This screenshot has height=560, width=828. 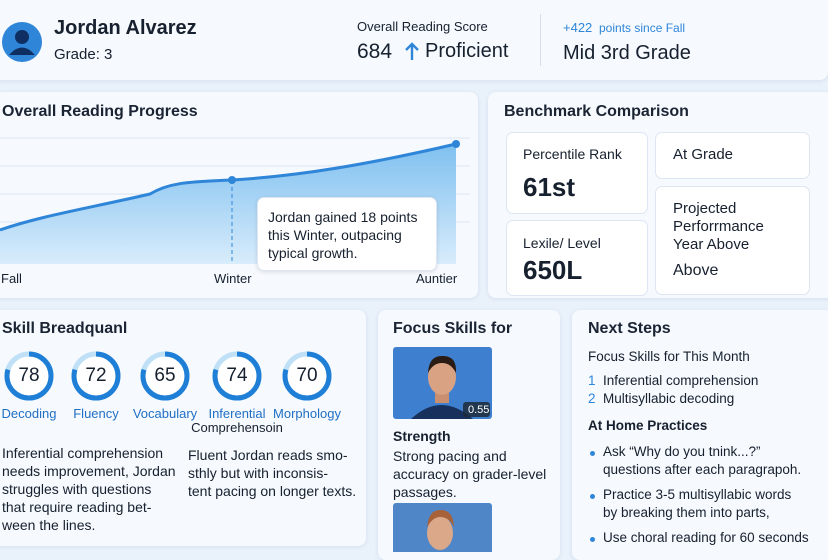 I want to click on skill-label: Decoding, so click(x=29, y=413).